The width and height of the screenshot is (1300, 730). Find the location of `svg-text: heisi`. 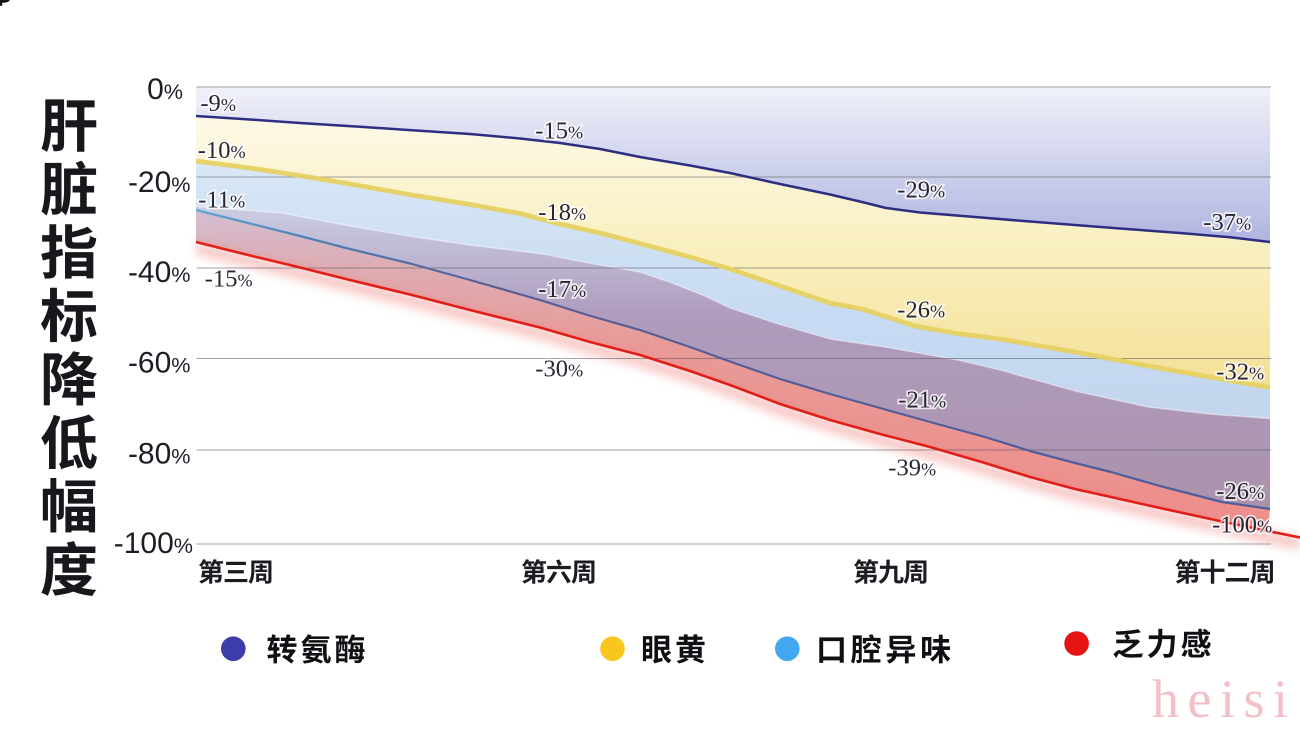

svg-text: heisi is located at coordinates (1224, 699).